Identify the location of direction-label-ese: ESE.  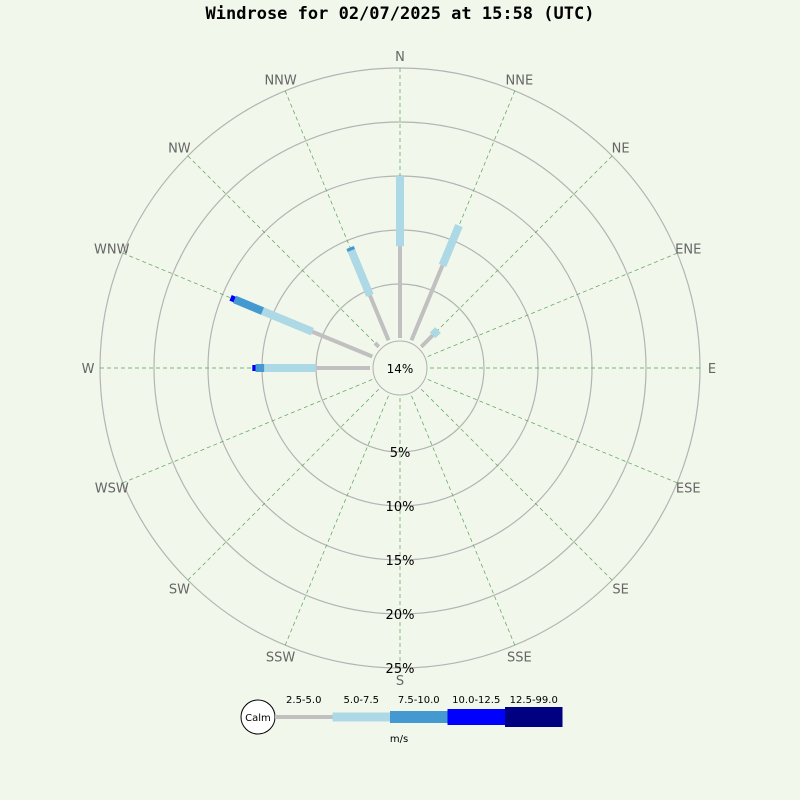
(688, 488).